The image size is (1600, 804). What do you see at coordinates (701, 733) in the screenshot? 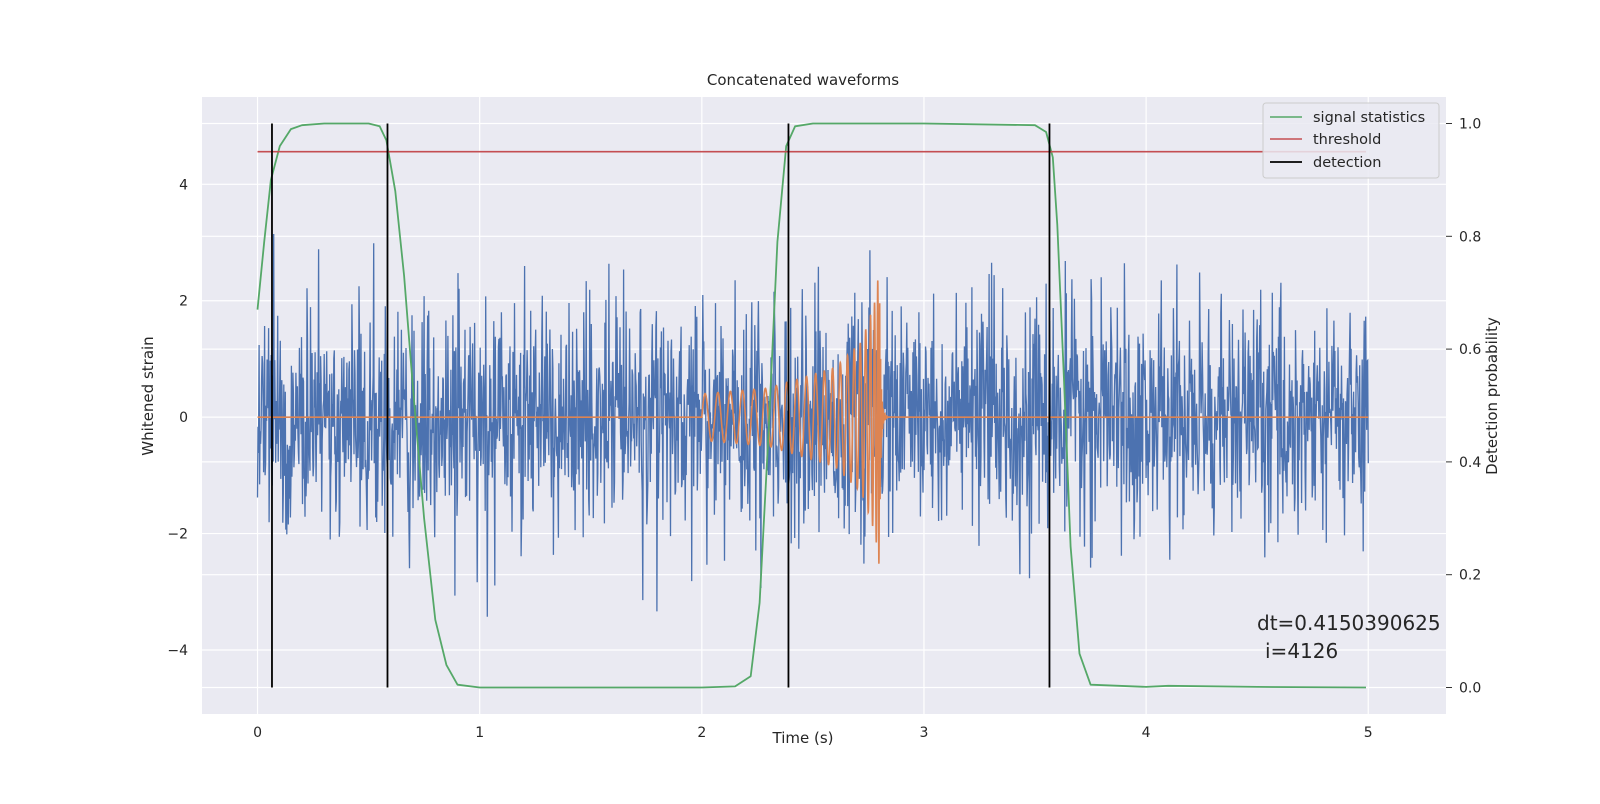
I see `x-tick-label: 2` at bounding box center [701, 733].